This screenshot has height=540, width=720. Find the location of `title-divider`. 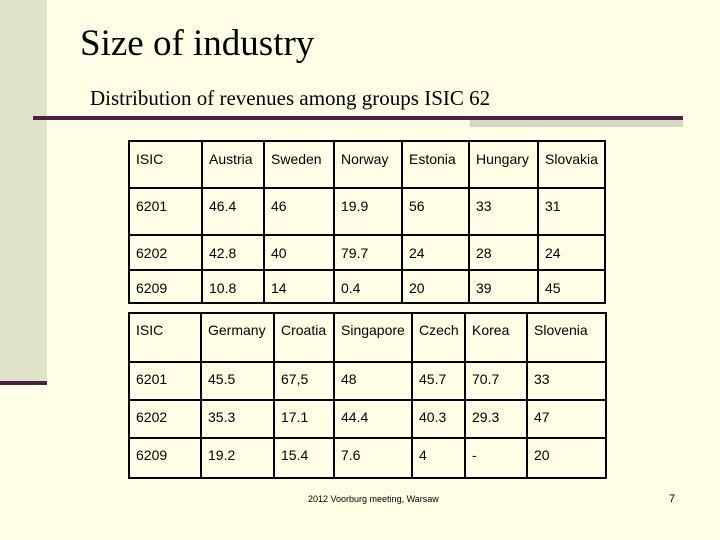

title-divider is located at coordinates (358, 118).